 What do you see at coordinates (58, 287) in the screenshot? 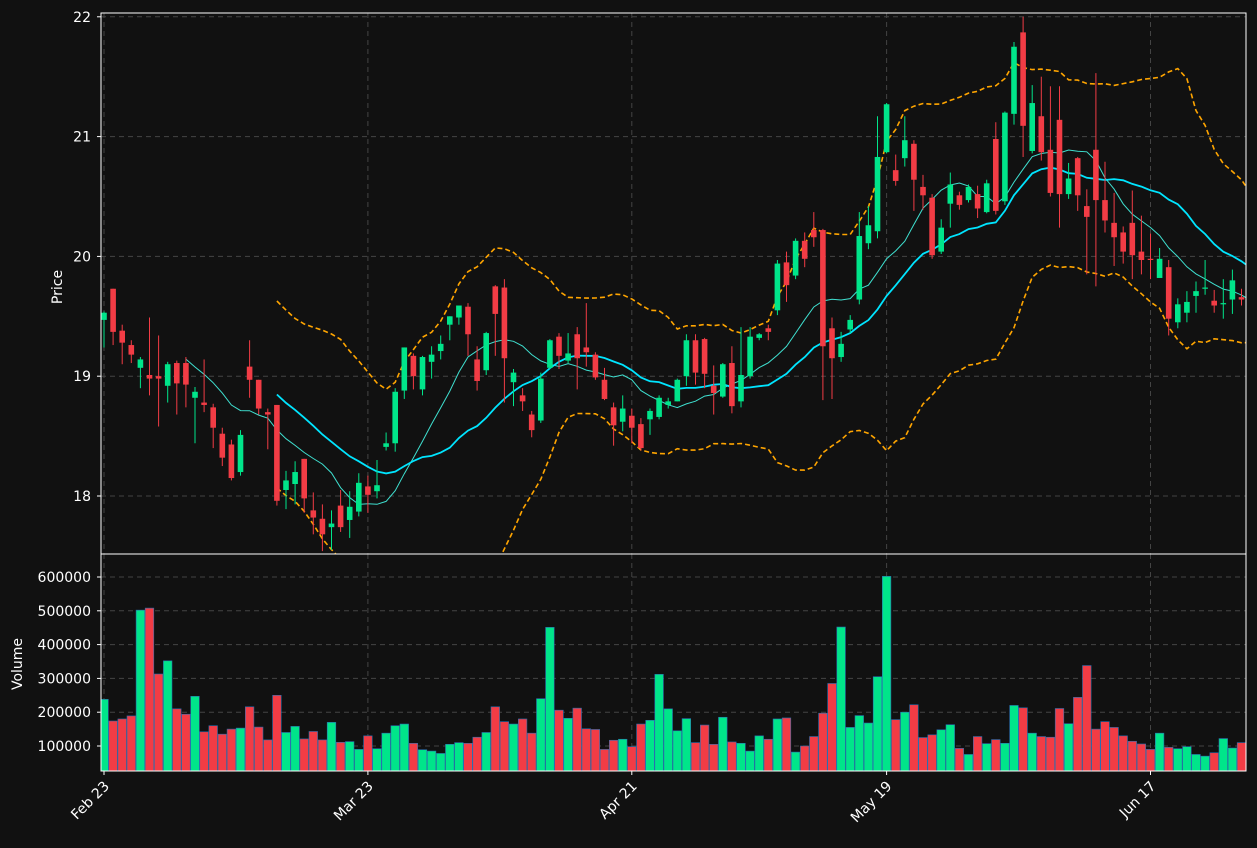
I see `price-y-axis-label: Price` at bounding box center [58, 287].